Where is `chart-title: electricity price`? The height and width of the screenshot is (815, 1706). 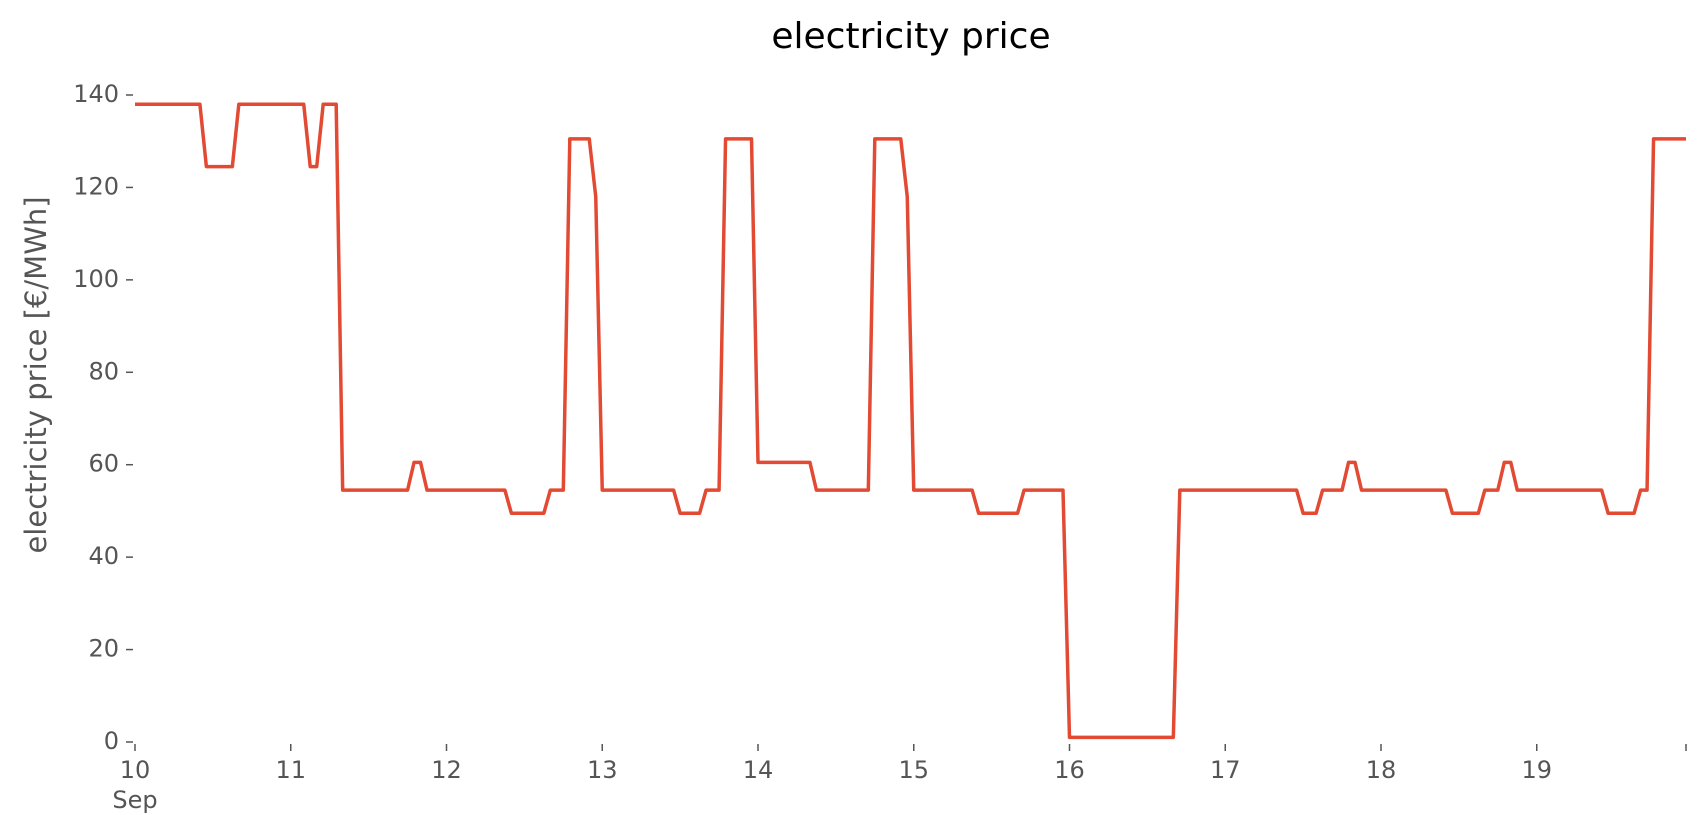 chart-title: electricity price is located at coordinates (910, 36).